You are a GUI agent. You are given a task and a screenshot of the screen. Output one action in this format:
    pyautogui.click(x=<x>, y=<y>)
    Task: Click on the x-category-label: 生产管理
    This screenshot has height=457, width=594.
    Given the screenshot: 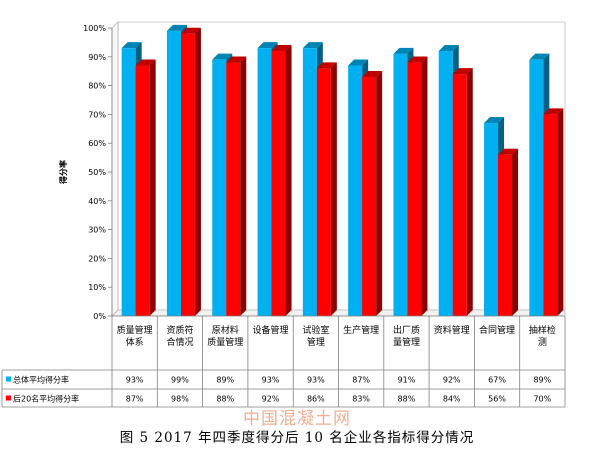 What is the action you would take?
    pyautogui.click(x=361, y=330)
    